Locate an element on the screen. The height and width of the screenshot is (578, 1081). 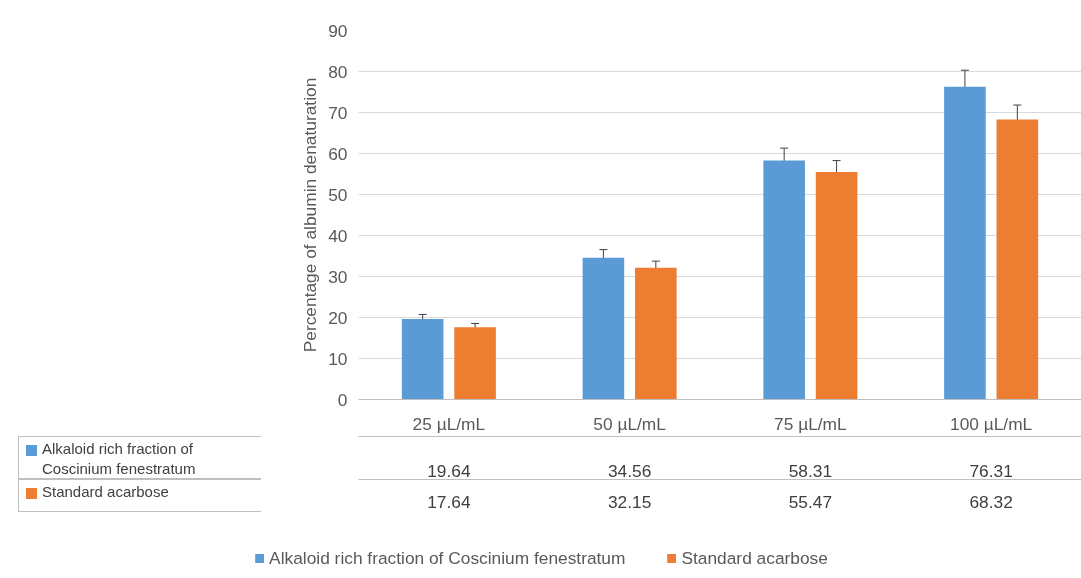
legend-label: Standard acarbose is located at coordinates (754, 558).